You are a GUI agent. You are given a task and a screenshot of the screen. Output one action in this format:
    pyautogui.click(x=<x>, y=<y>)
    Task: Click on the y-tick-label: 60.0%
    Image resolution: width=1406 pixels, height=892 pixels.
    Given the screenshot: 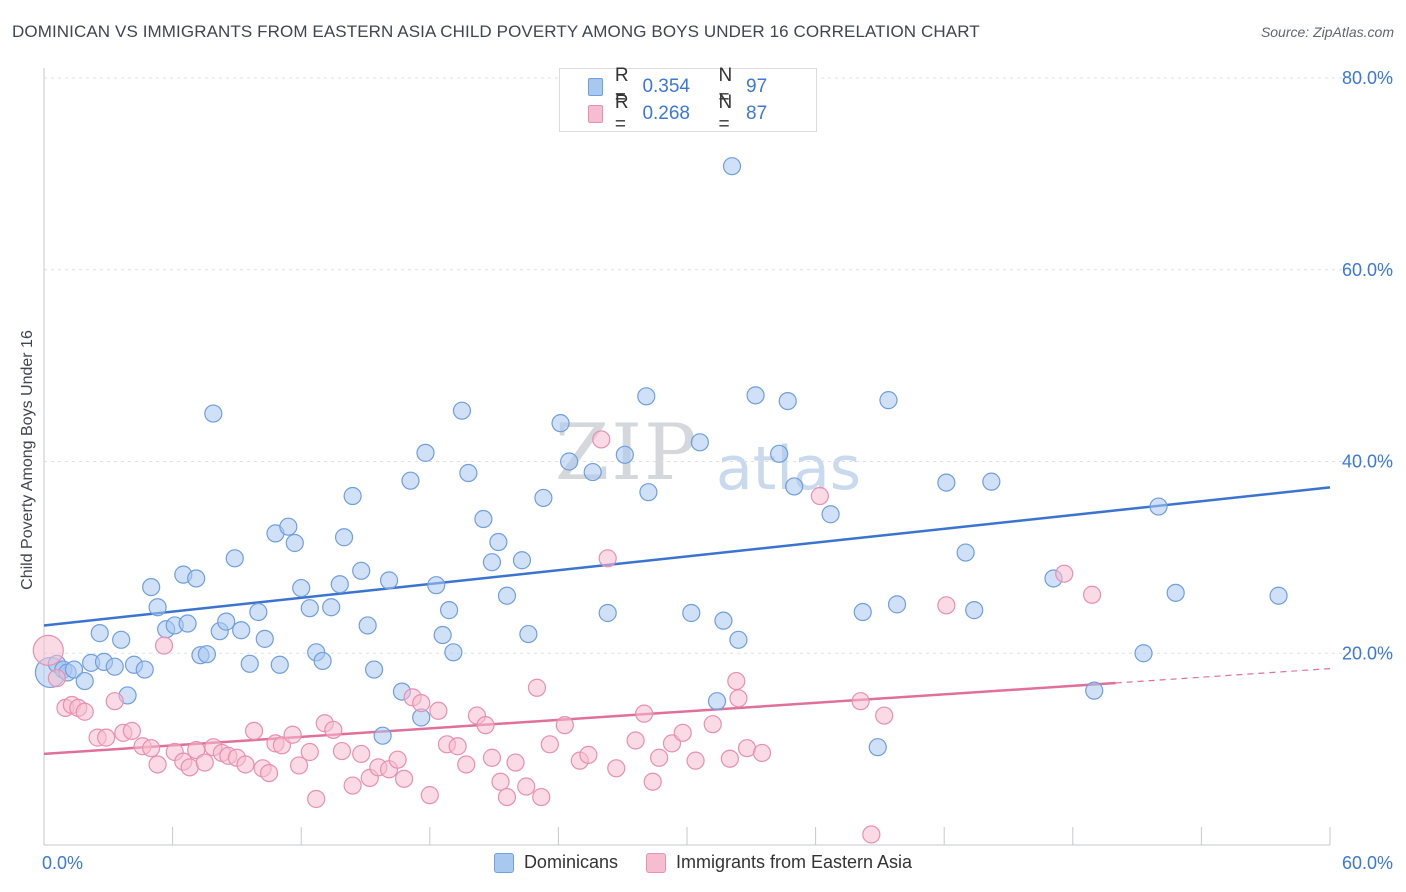 What is the action you would take?
    pyautogui.click(x=1367, y=270)
    